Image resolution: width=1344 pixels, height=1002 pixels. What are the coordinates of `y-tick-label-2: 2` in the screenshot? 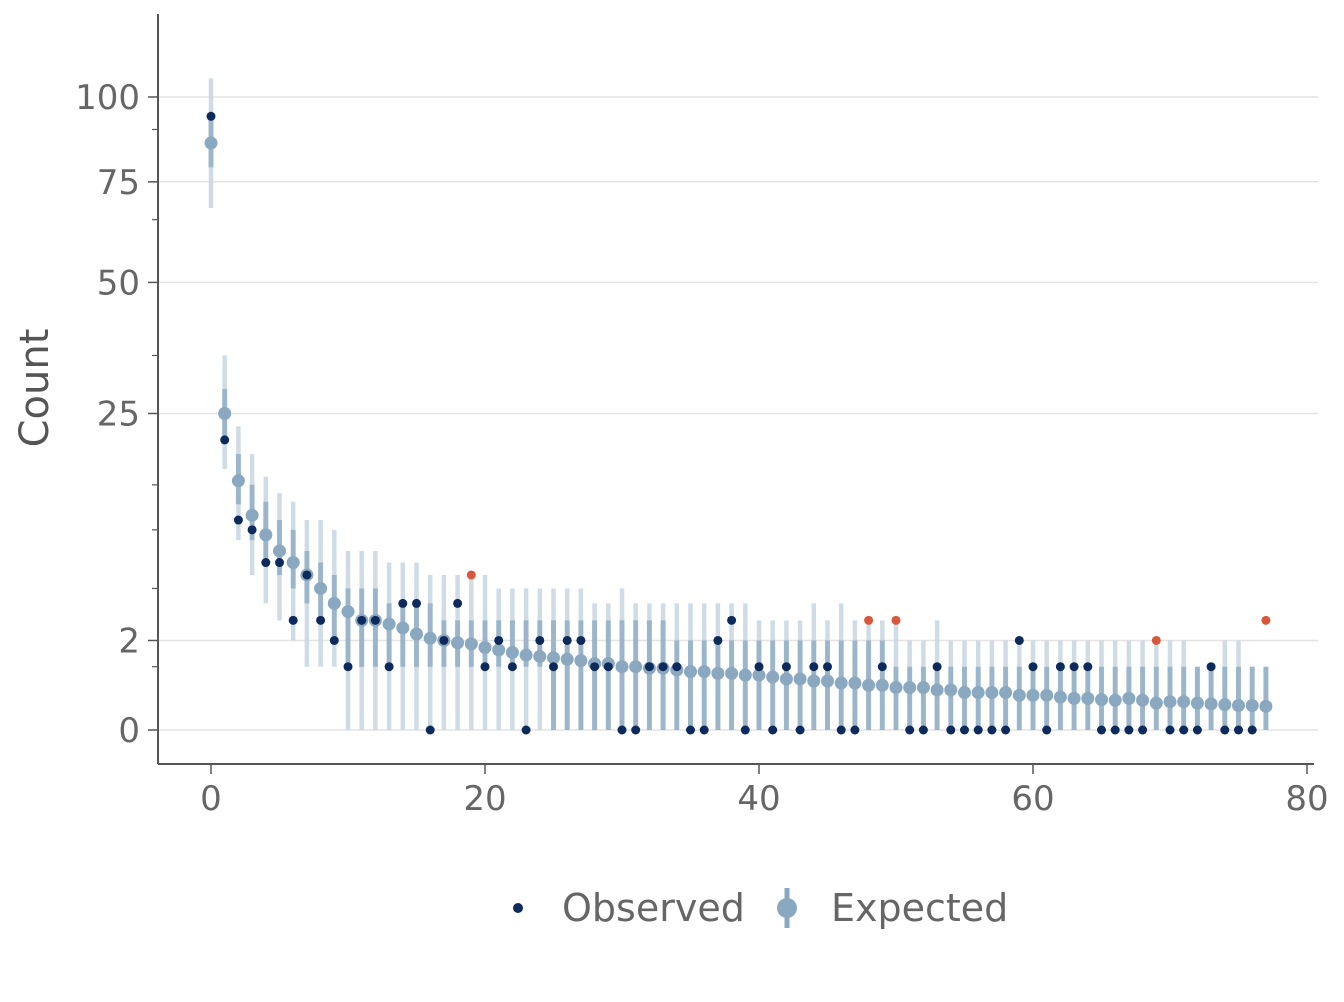 It's located at (129, 641).